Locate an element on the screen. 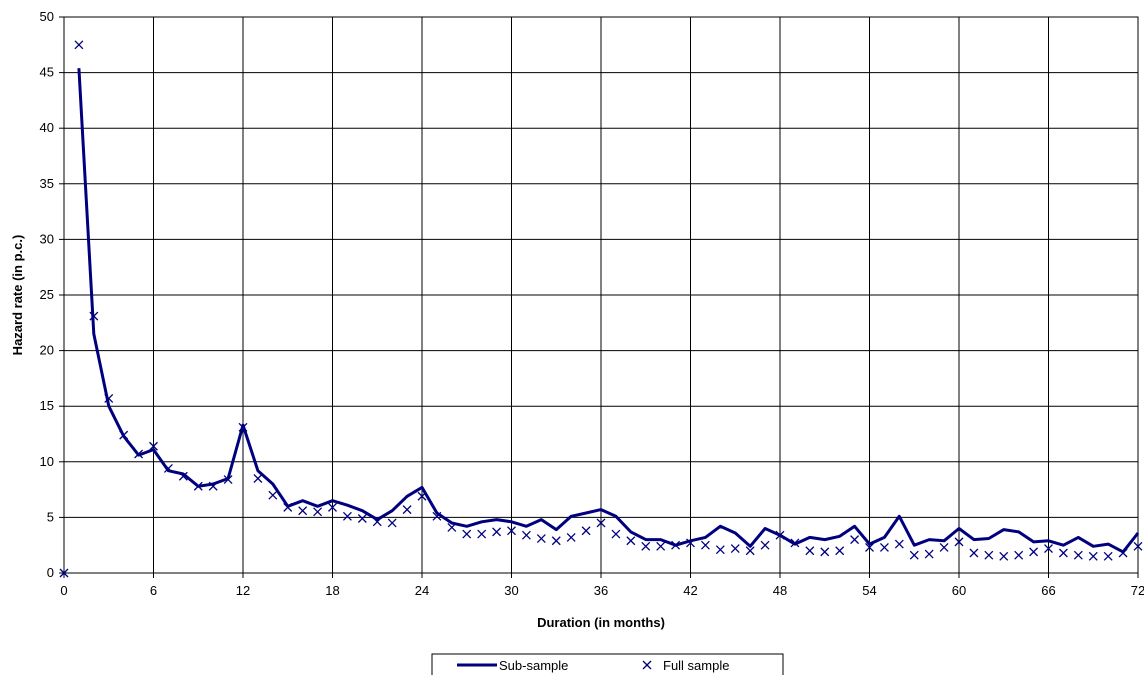  legend-label-sub-sample: Sub-sample is located at coordinates (533, 665).